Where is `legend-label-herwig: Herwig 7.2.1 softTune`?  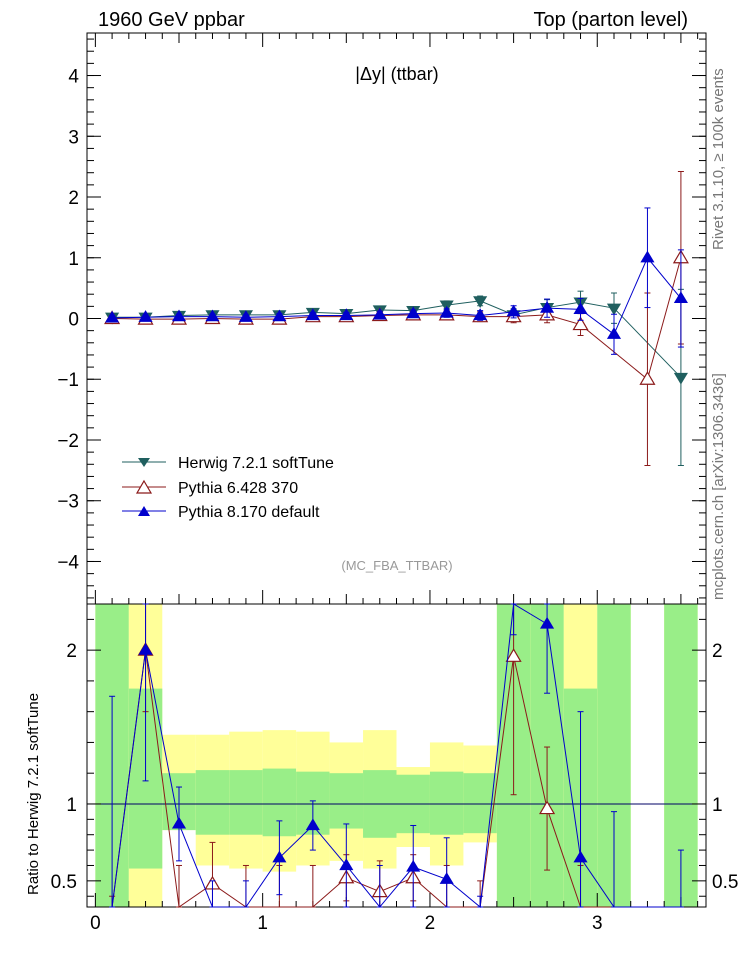
legend-label-herwig: Herwig 7.2.1 softTune is located at coordinates (256, 463).